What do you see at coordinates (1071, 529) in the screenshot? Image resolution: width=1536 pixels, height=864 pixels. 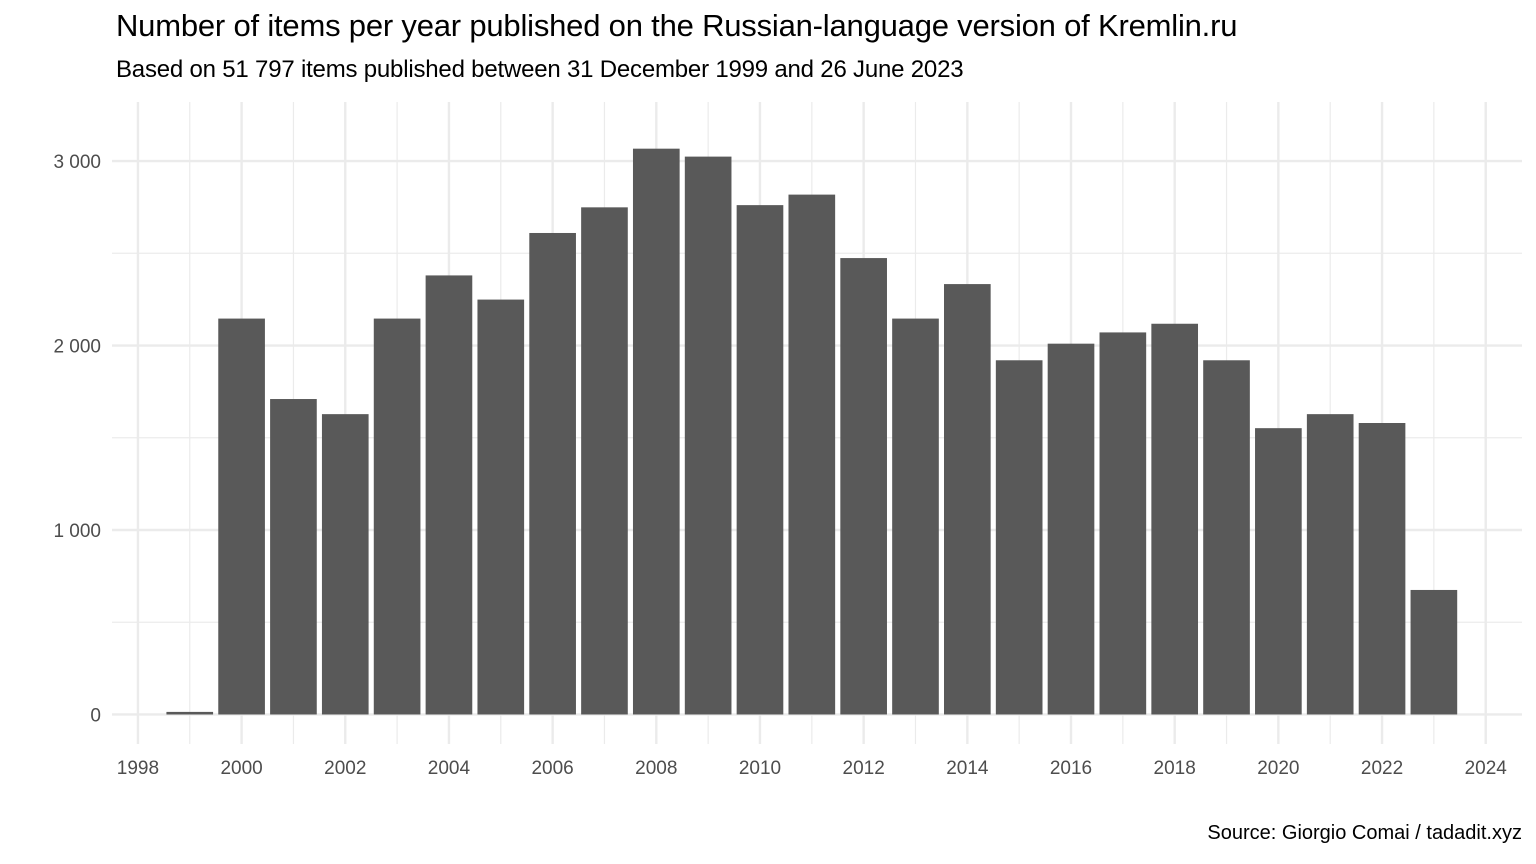 I see `bar-2016` at bounding box center [1071, 529].